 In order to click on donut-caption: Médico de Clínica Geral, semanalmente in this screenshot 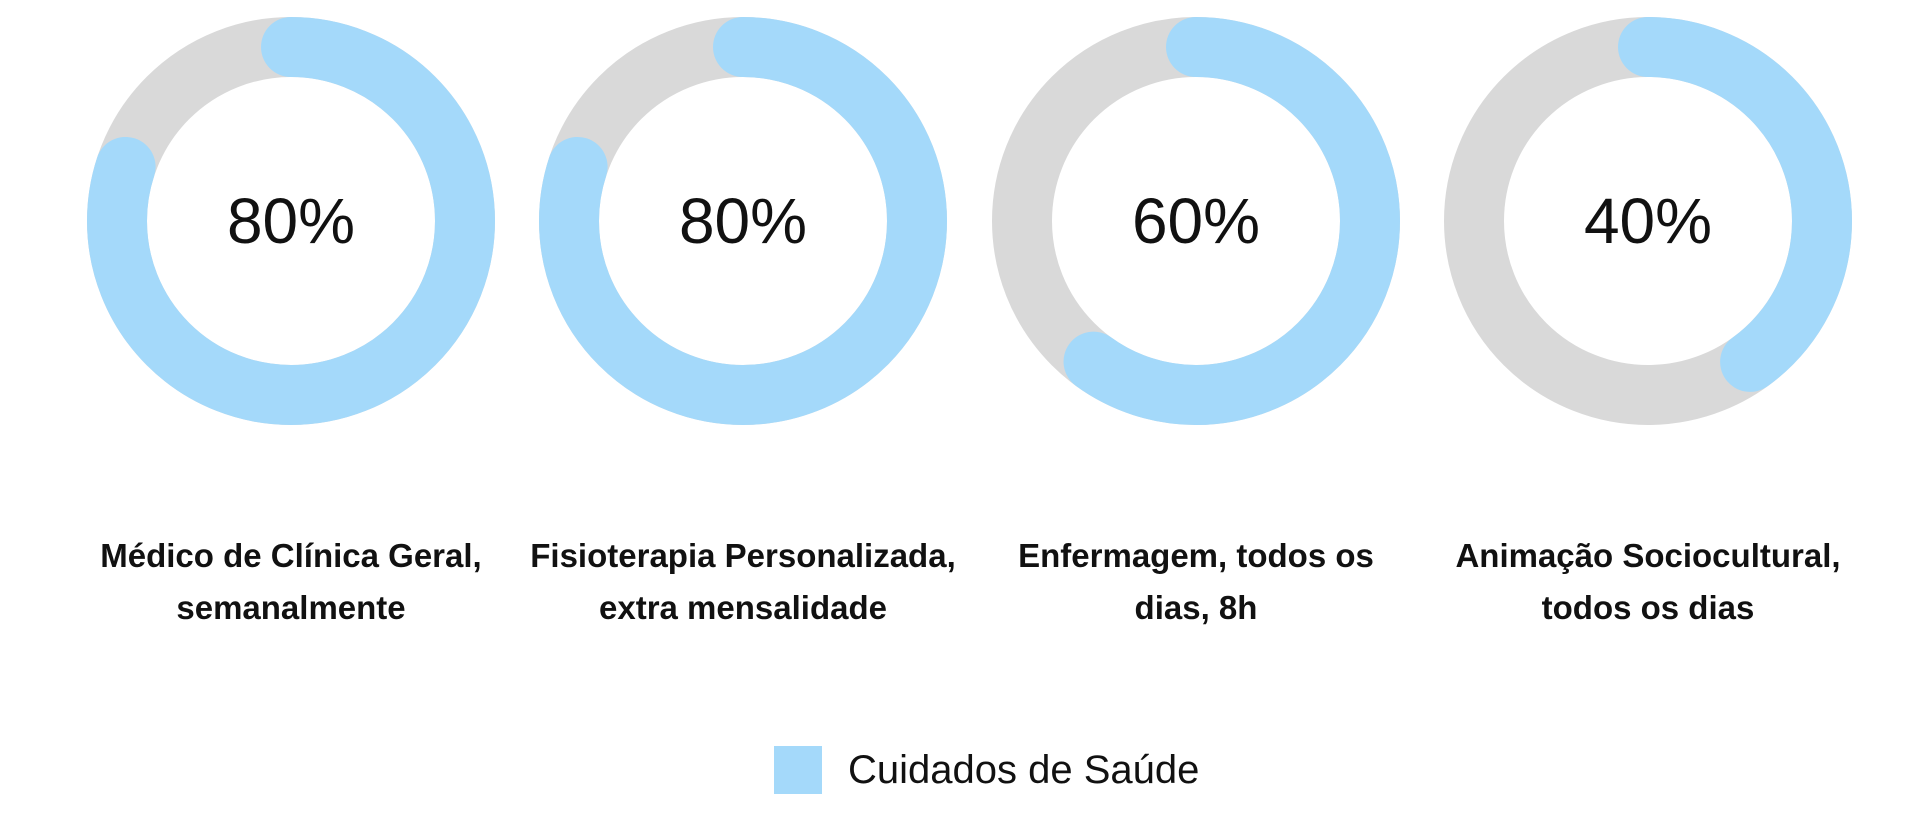, I will do `click(291, 582)`.